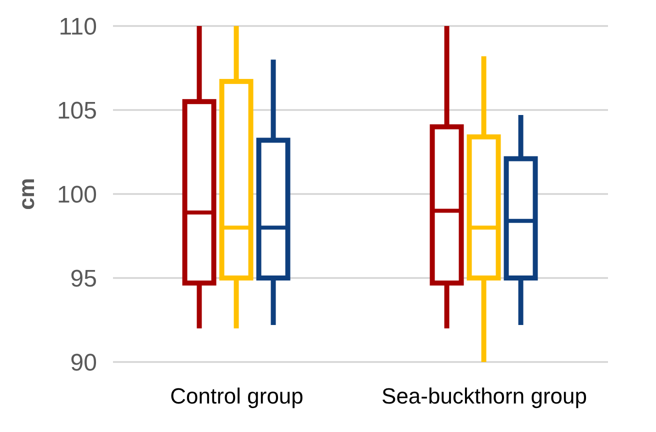 The width and height of the screenshot is (656, 432). What do you see at coordinates (77, 27) in the screenshot?
I see `y-tick-label: 110` at bounding box center [77, 27].